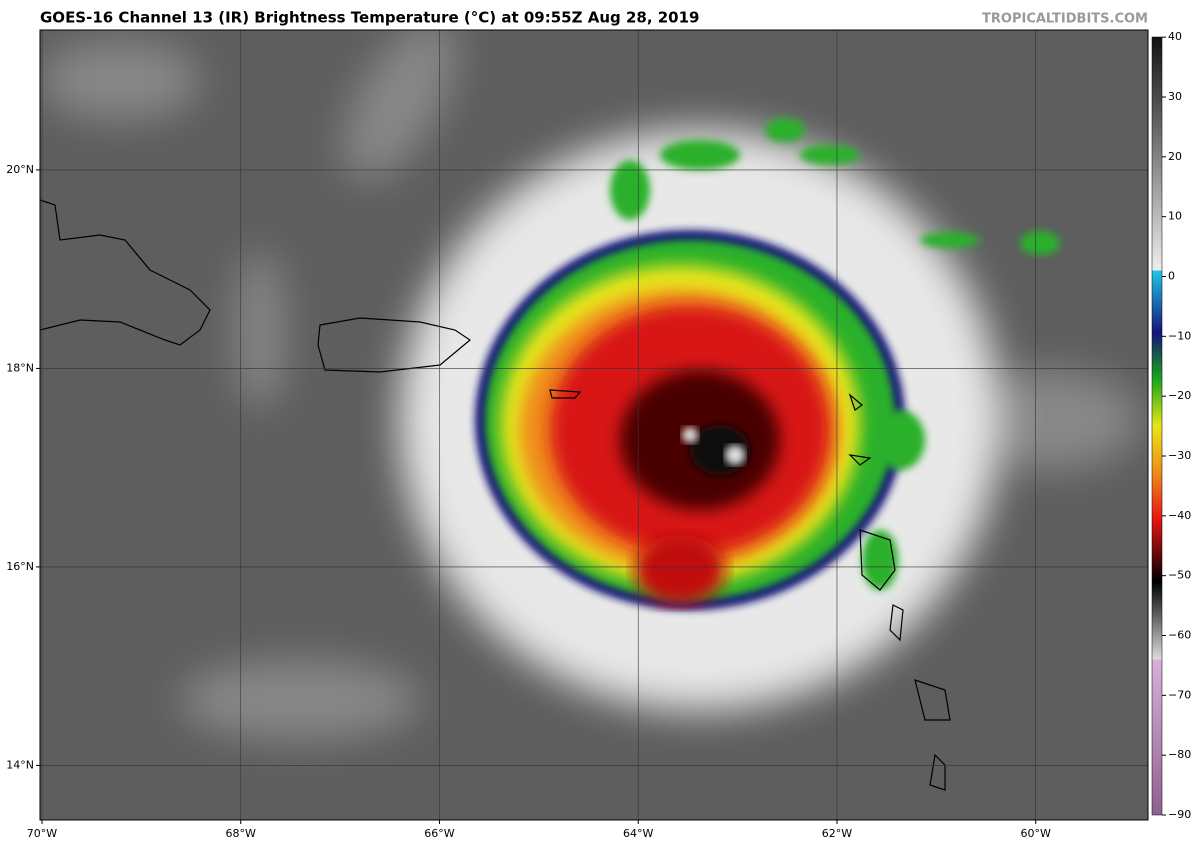  What do you see at coordinates (241, 833) in the screenshot?
I see `lon-tick-label: 68°W` at bounding box center [241, 833].